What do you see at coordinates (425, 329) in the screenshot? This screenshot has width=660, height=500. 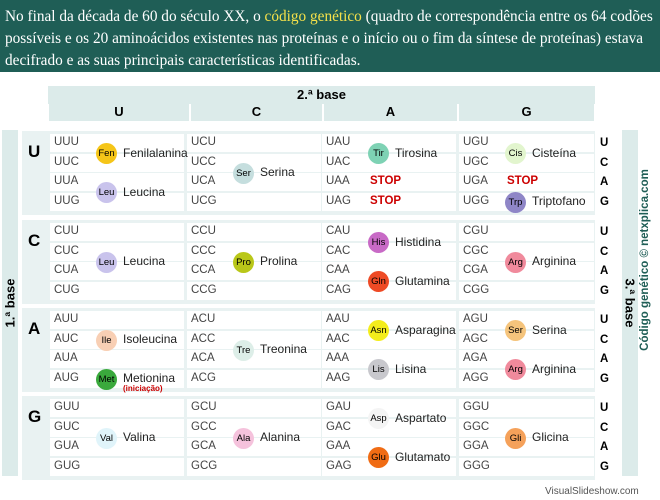 I see `amino-acid-name: Asparagina` at bounding box center [425, 329].